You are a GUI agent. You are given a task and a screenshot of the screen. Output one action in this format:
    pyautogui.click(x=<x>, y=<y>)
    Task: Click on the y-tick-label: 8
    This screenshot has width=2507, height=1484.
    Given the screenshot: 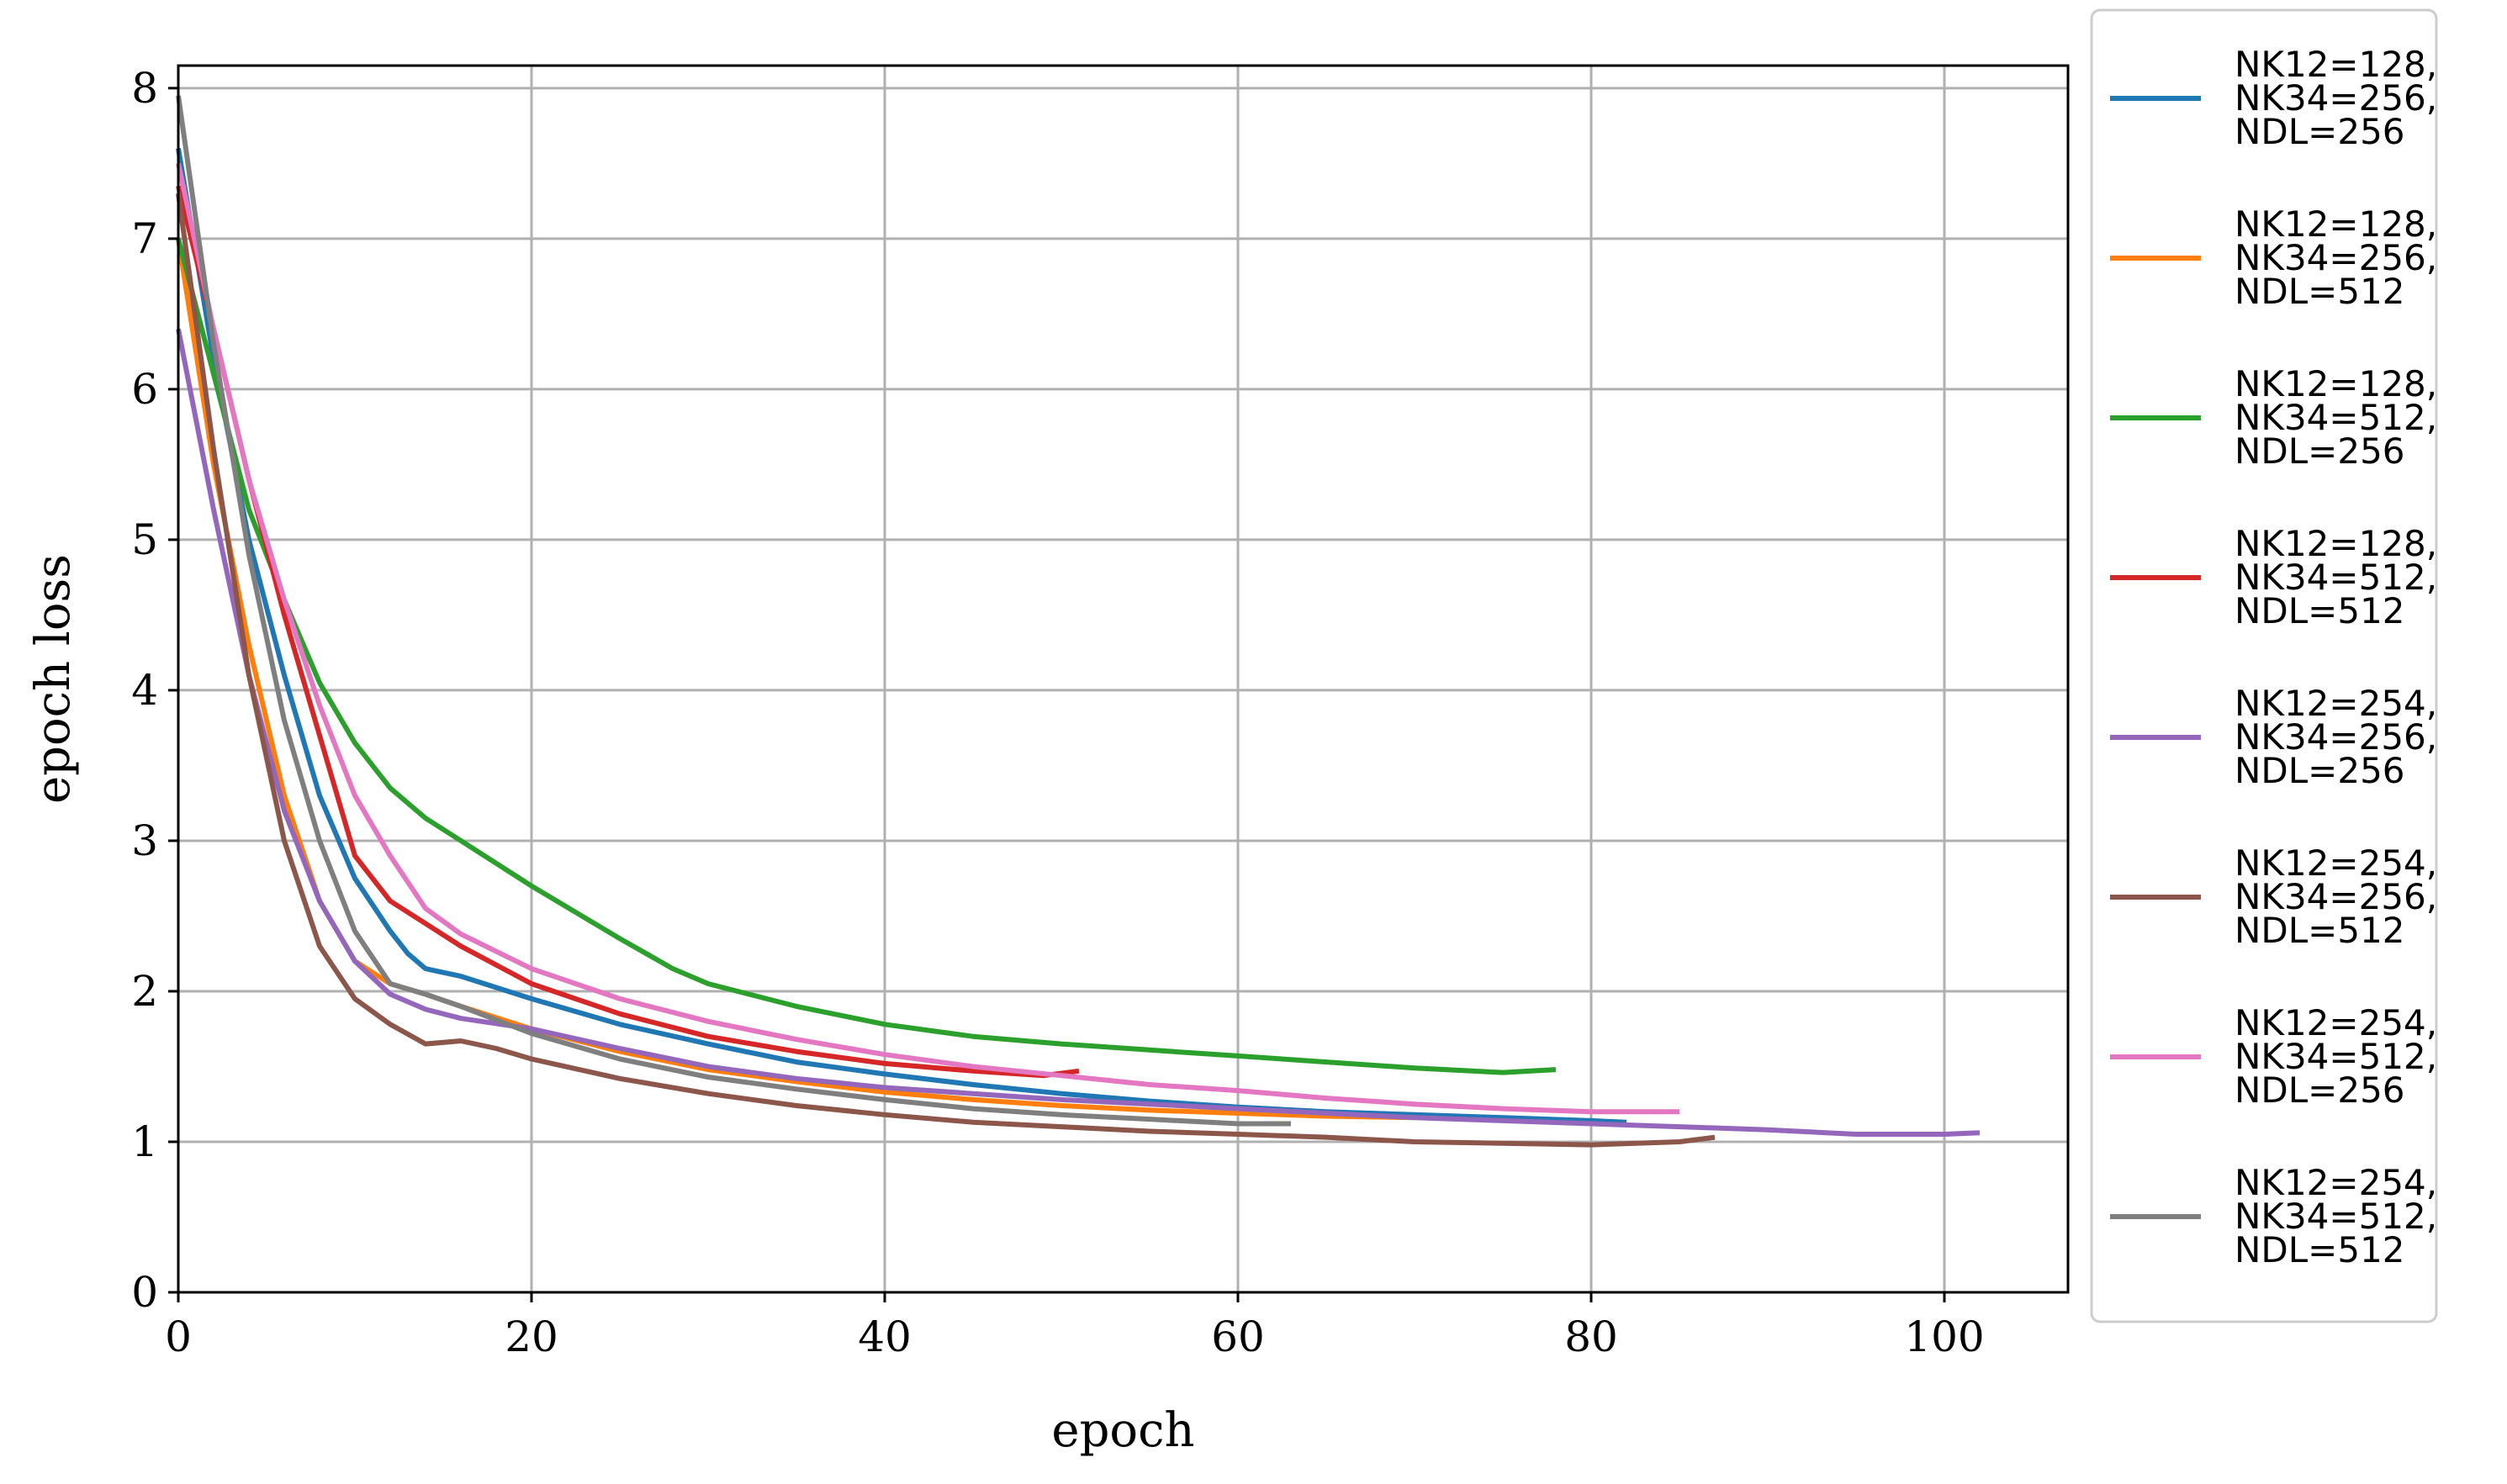 What is the action you would take?
    pyautogui.click(x=145, y=88)
    